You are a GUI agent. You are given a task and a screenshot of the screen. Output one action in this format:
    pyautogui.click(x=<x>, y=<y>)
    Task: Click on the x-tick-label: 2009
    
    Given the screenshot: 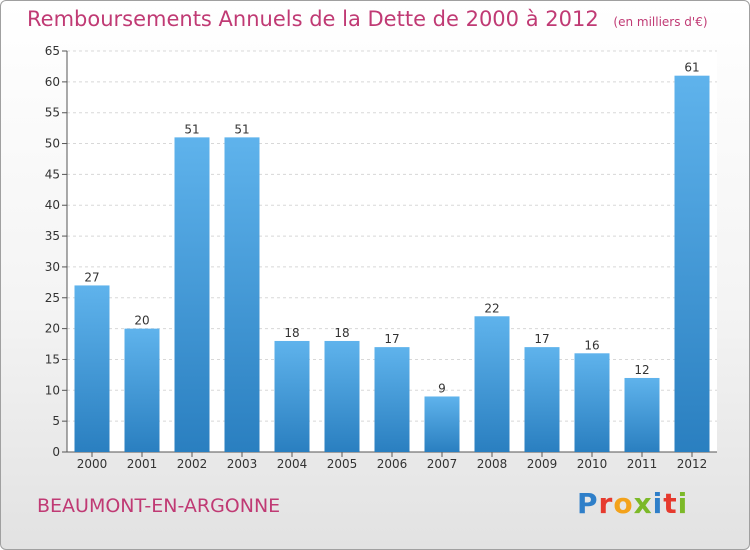 What is the action you would take?
    pyautogui.click(x=542, y=464)
    